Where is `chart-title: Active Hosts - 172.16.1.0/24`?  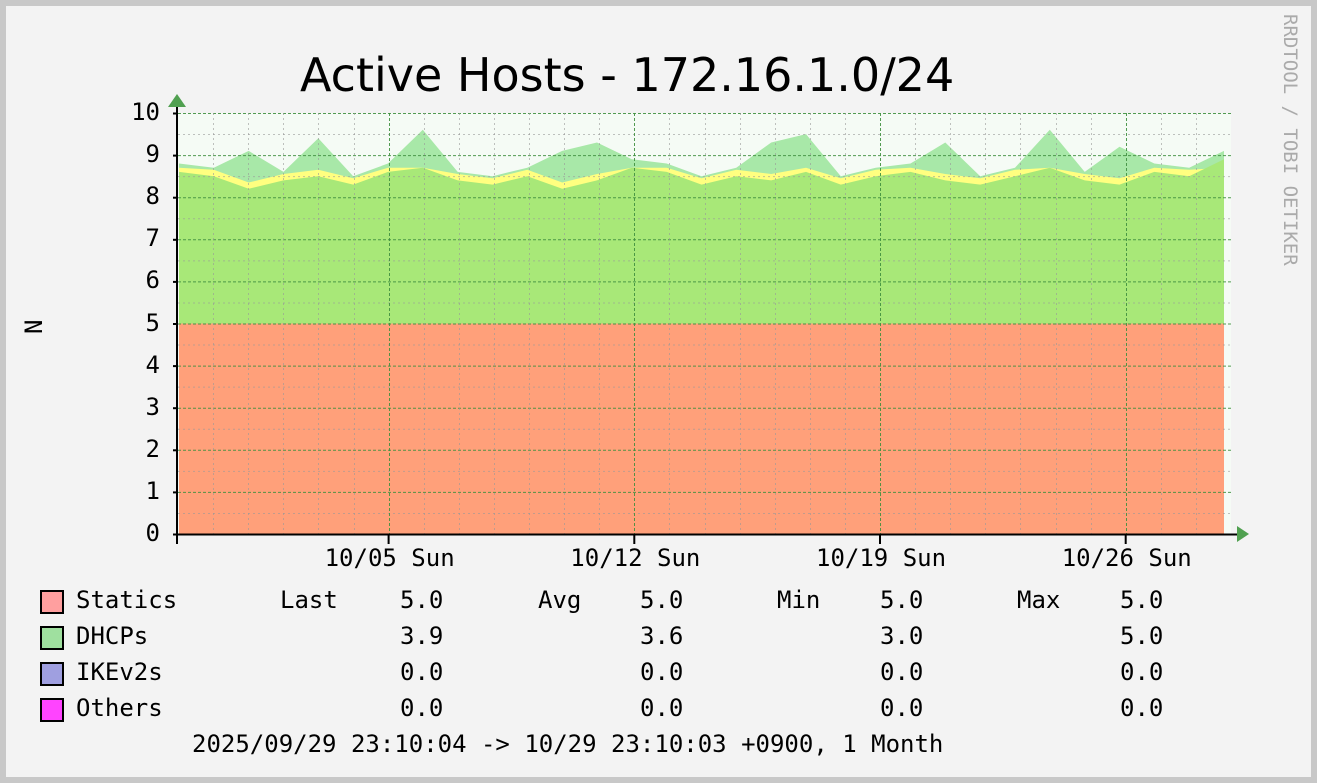
chart-title: Active Hosts - 172.16.1.0/24 is located at coordinates (627, 75).